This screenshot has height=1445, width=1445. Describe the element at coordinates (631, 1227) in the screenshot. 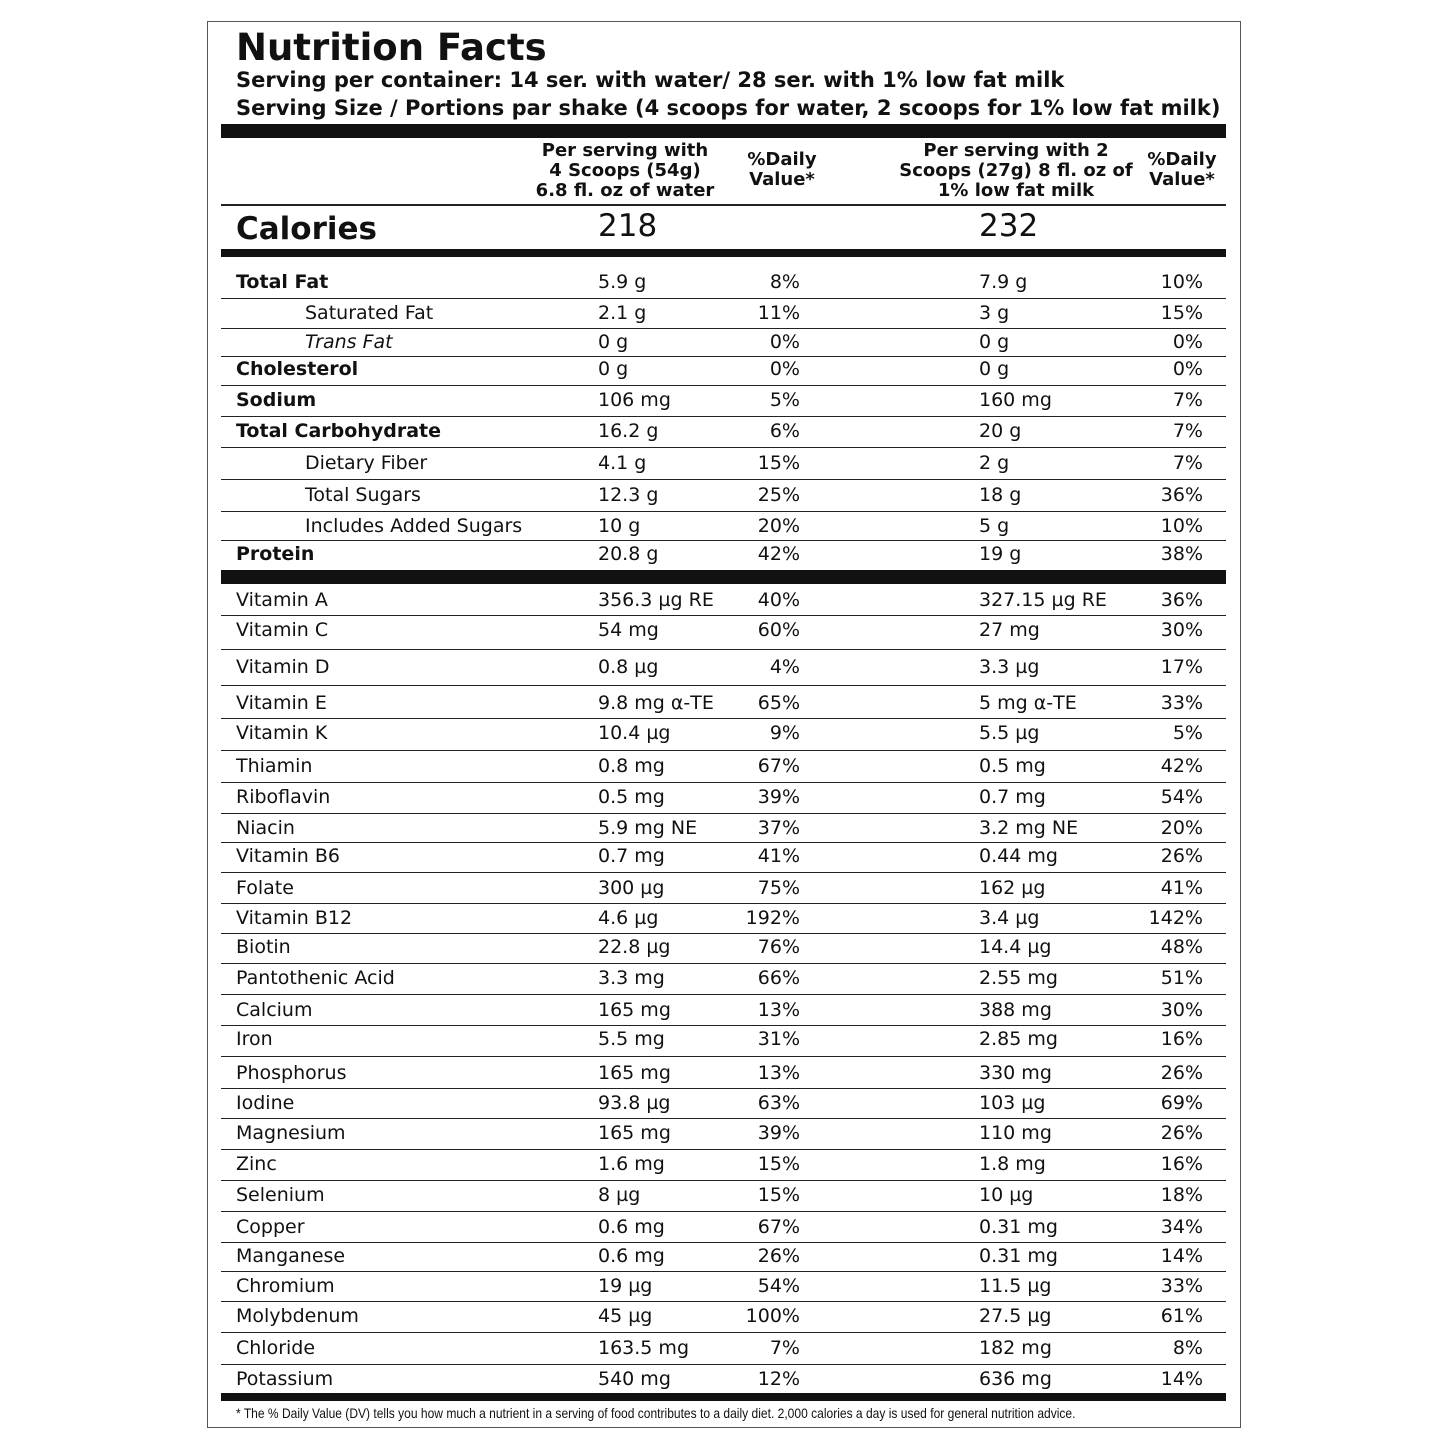

I see `amount: 0.6 mg` at that location.